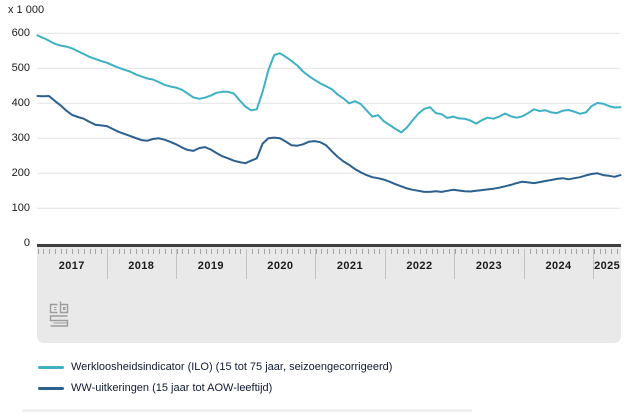 This screenshot has height=417, width=626. I want to click on clipped-text-artifact, so click(247, 410).